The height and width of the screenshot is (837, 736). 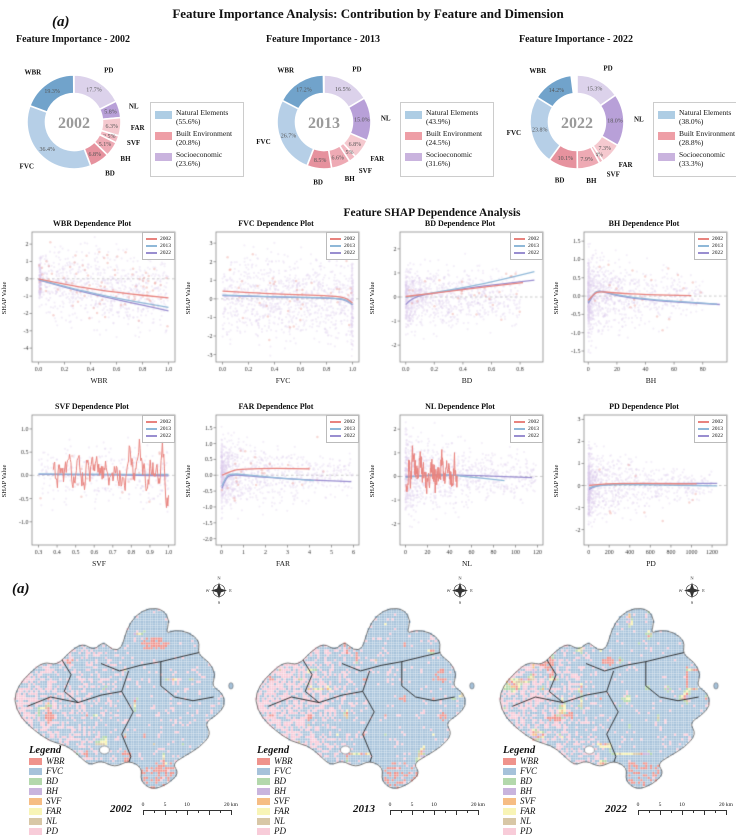 What do you see at coordinates (586, 160) in the screenshot?
I see `slice-pct: 7.9%` at bounding box center [586, 160].